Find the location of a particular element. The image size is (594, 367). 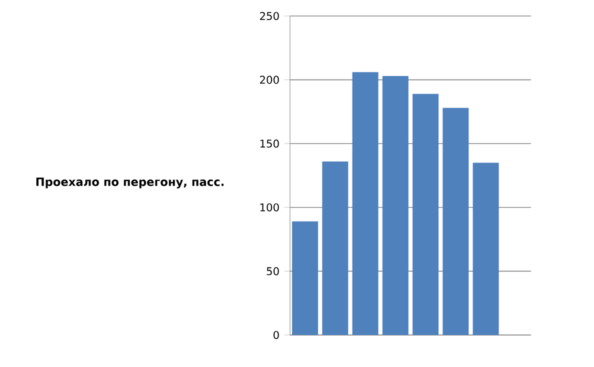

y-tick-label: 100 is located at coordinates (269, 207).